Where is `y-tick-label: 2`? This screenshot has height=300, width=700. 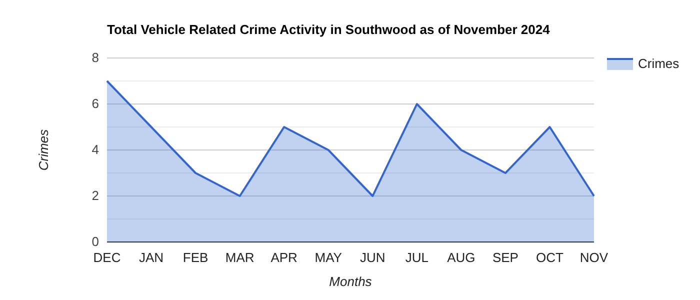 y-tick-label: 2 is located at coordinates (95, 195).